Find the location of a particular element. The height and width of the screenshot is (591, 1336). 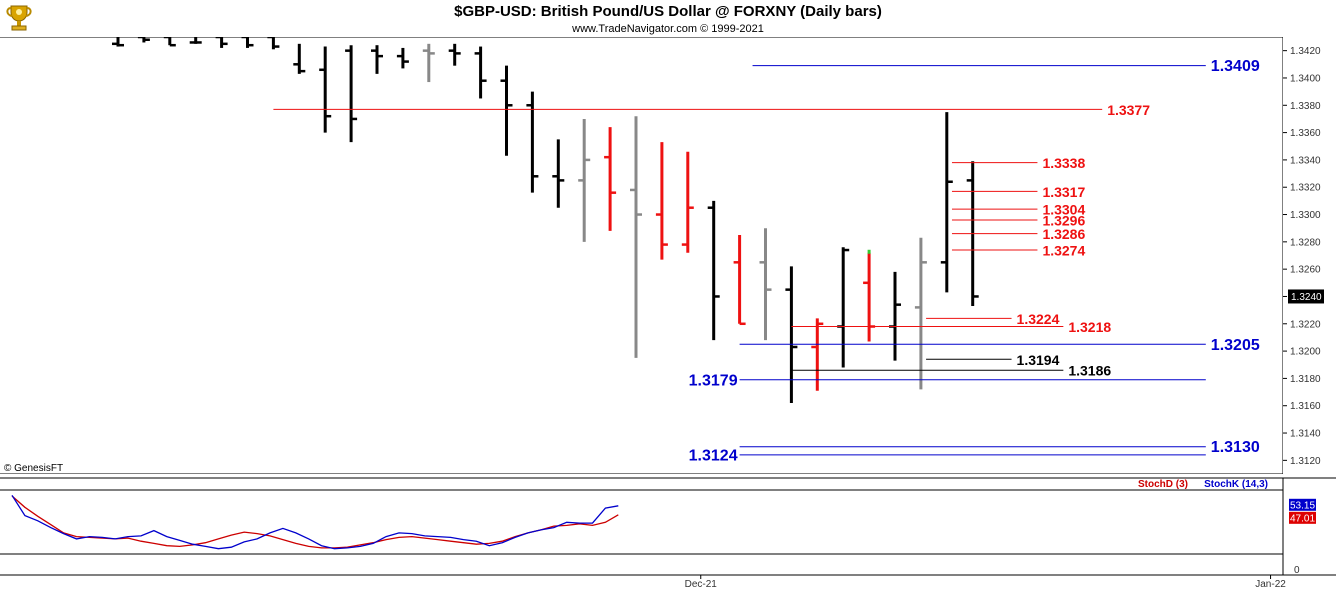

level-label: 1.3205 is located at coordinates (1235, 345).